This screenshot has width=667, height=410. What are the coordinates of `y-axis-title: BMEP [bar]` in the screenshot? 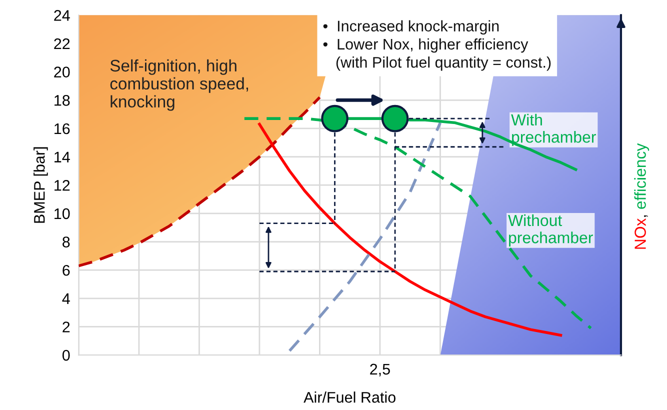 It's located at (41, 185).